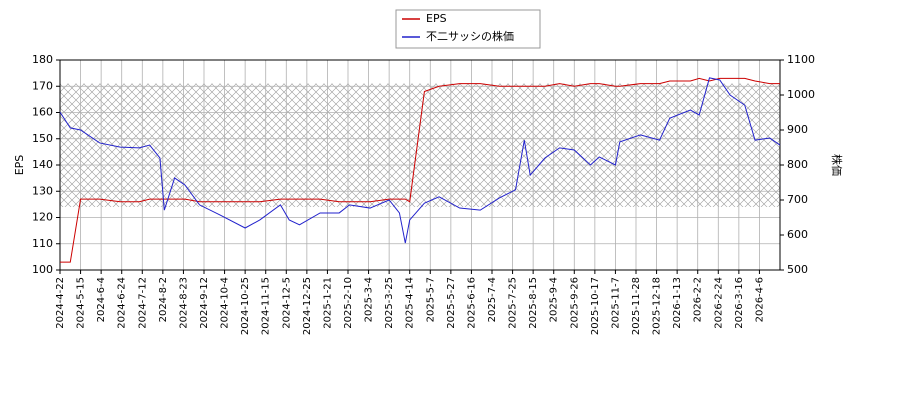  What do you see at coordinates (101, 299) in the screenshot?
I see `x-tick-label: 2024-6-4` at bounding box center [101, 299].